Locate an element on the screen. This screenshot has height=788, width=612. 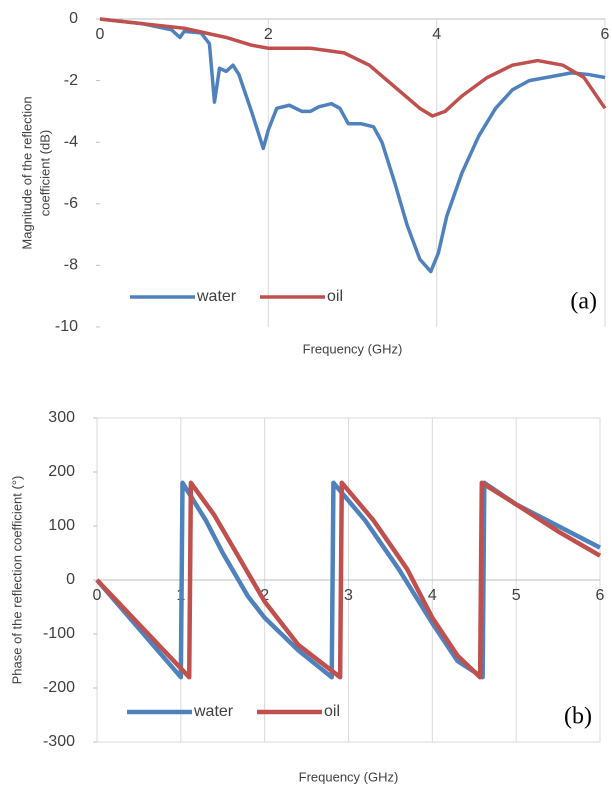
y-tick-label: -8 is located at coordinates (71, 265).